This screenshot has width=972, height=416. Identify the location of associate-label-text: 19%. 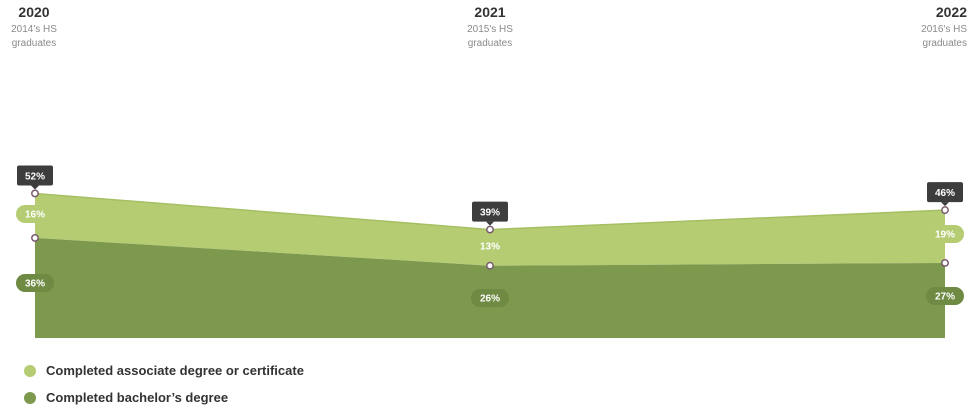
(945, 235).